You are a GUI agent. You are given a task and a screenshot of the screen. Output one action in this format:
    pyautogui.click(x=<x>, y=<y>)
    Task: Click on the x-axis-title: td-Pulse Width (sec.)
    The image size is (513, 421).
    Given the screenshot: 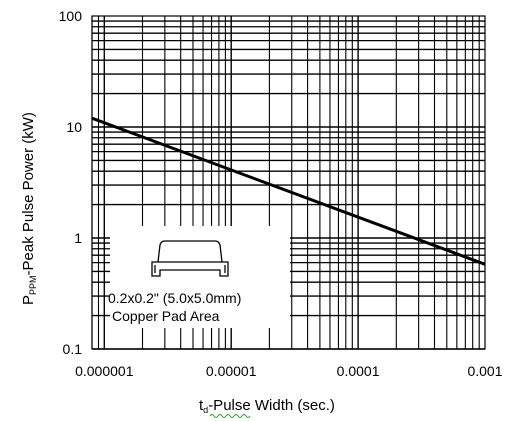 What is the action you would take?
    pyautogui.click(x=267, y=406)
    